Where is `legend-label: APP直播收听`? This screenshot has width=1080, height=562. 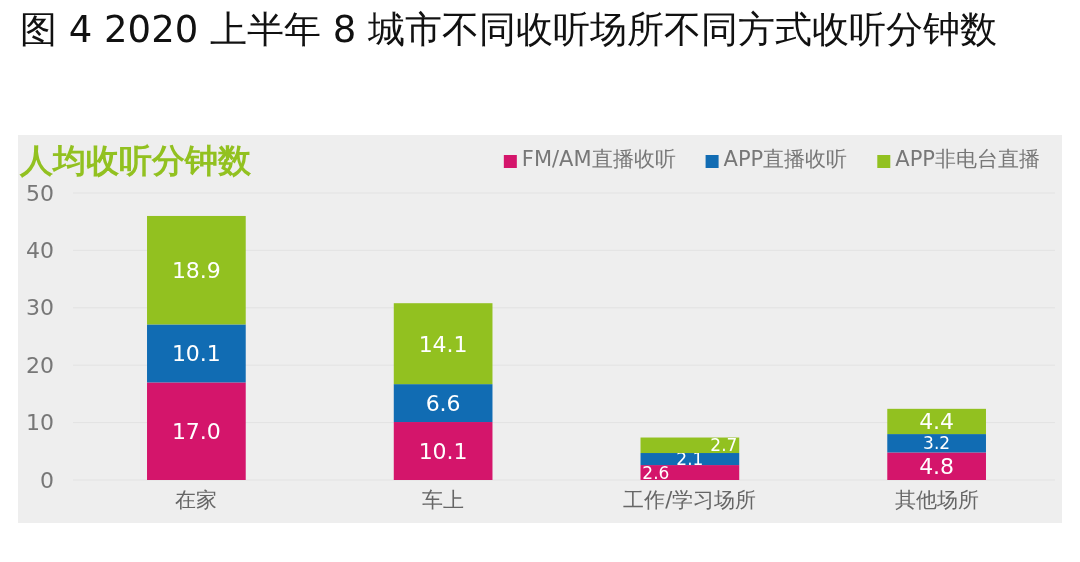
legend-label: APP直播收听 is located at coordinates (785, 159).